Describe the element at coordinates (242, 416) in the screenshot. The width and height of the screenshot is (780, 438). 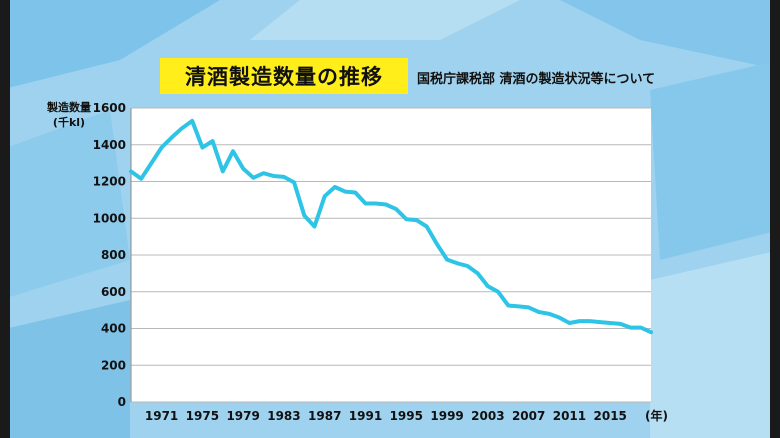
I see `x-tick-label: 1979` at that location.